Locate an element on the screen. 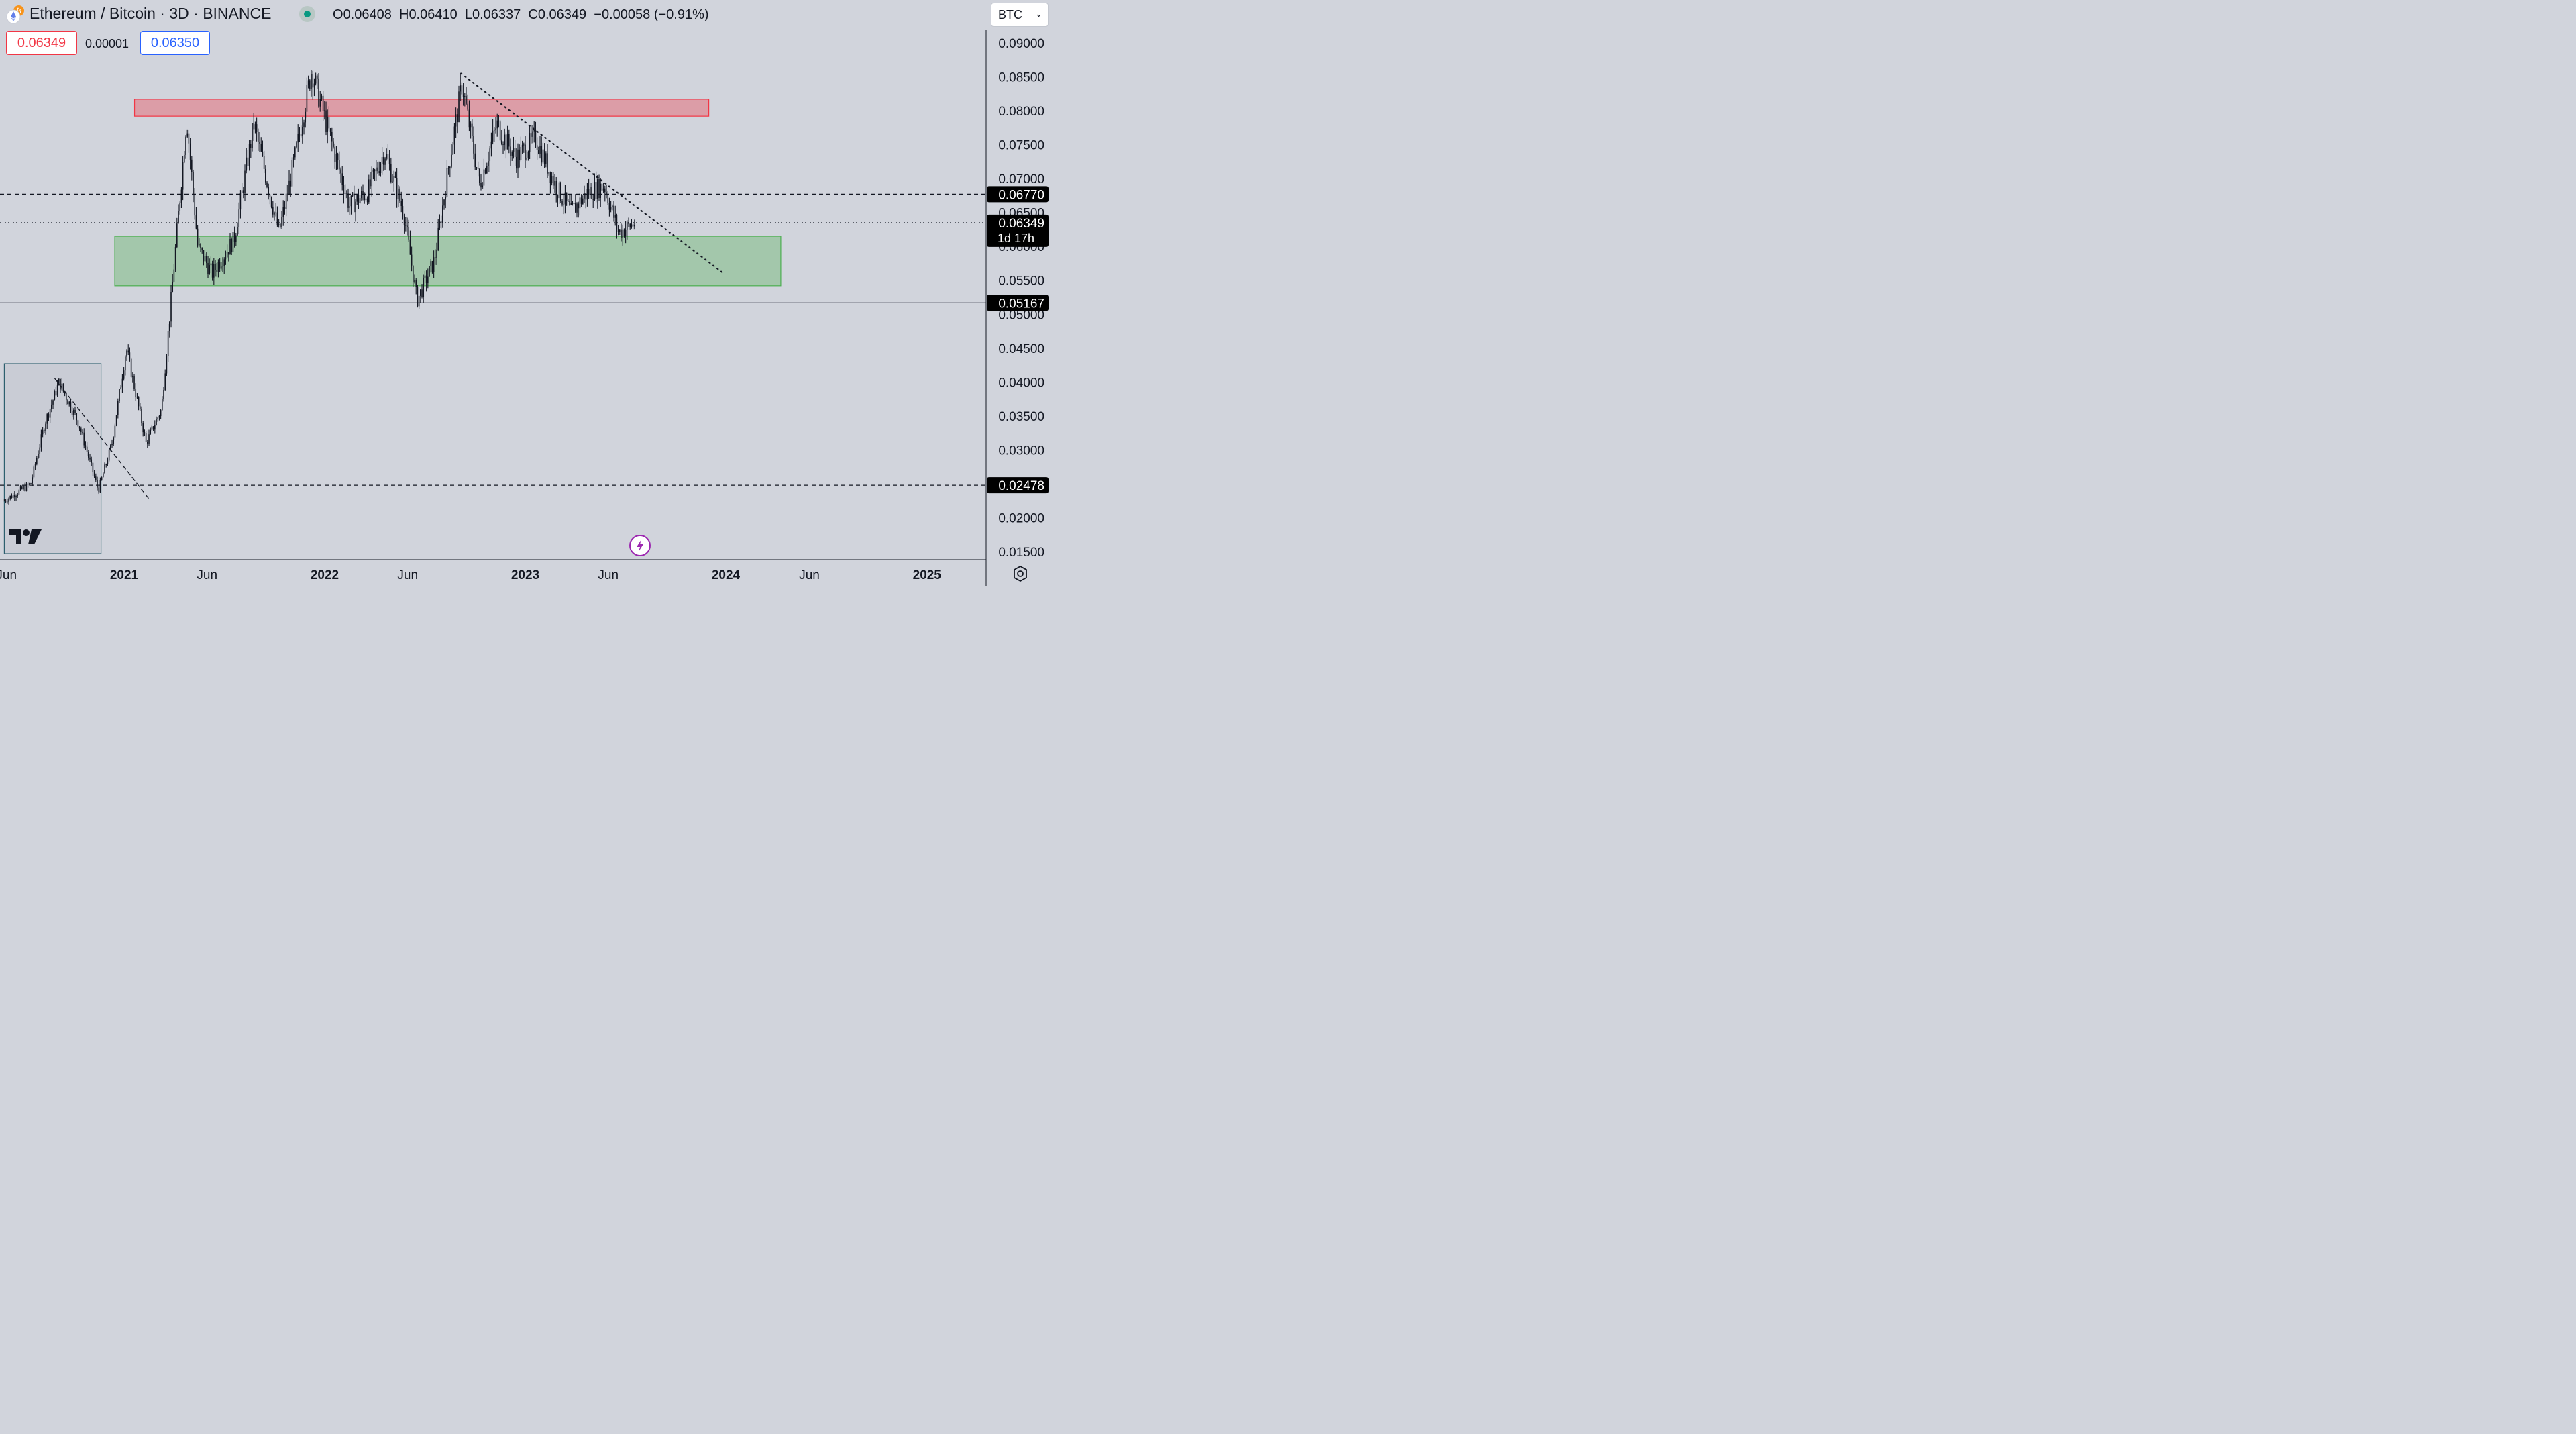 The image size is (2576, 1434). change-value: −0.00058 (−0.91%) is located at coordinates (651, 15).